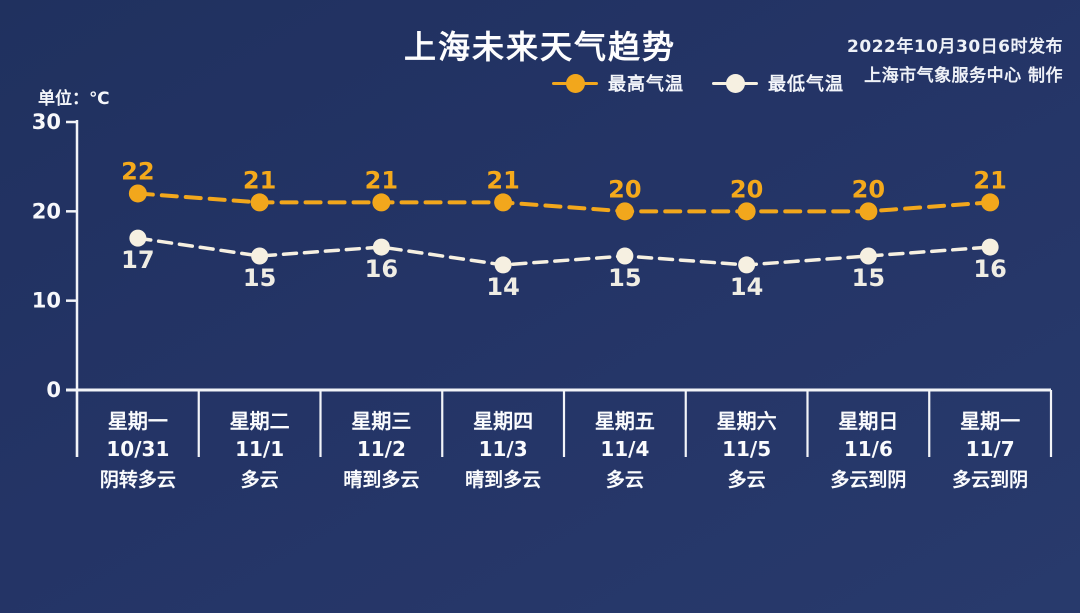 Image resolution: width=1080 pixels, height=613 pixels. What do you see at coordinates (963, 76) in the screenshot?
I see `publisher: 上海市气象服务中心 制作` at bounding box center [963, 76].